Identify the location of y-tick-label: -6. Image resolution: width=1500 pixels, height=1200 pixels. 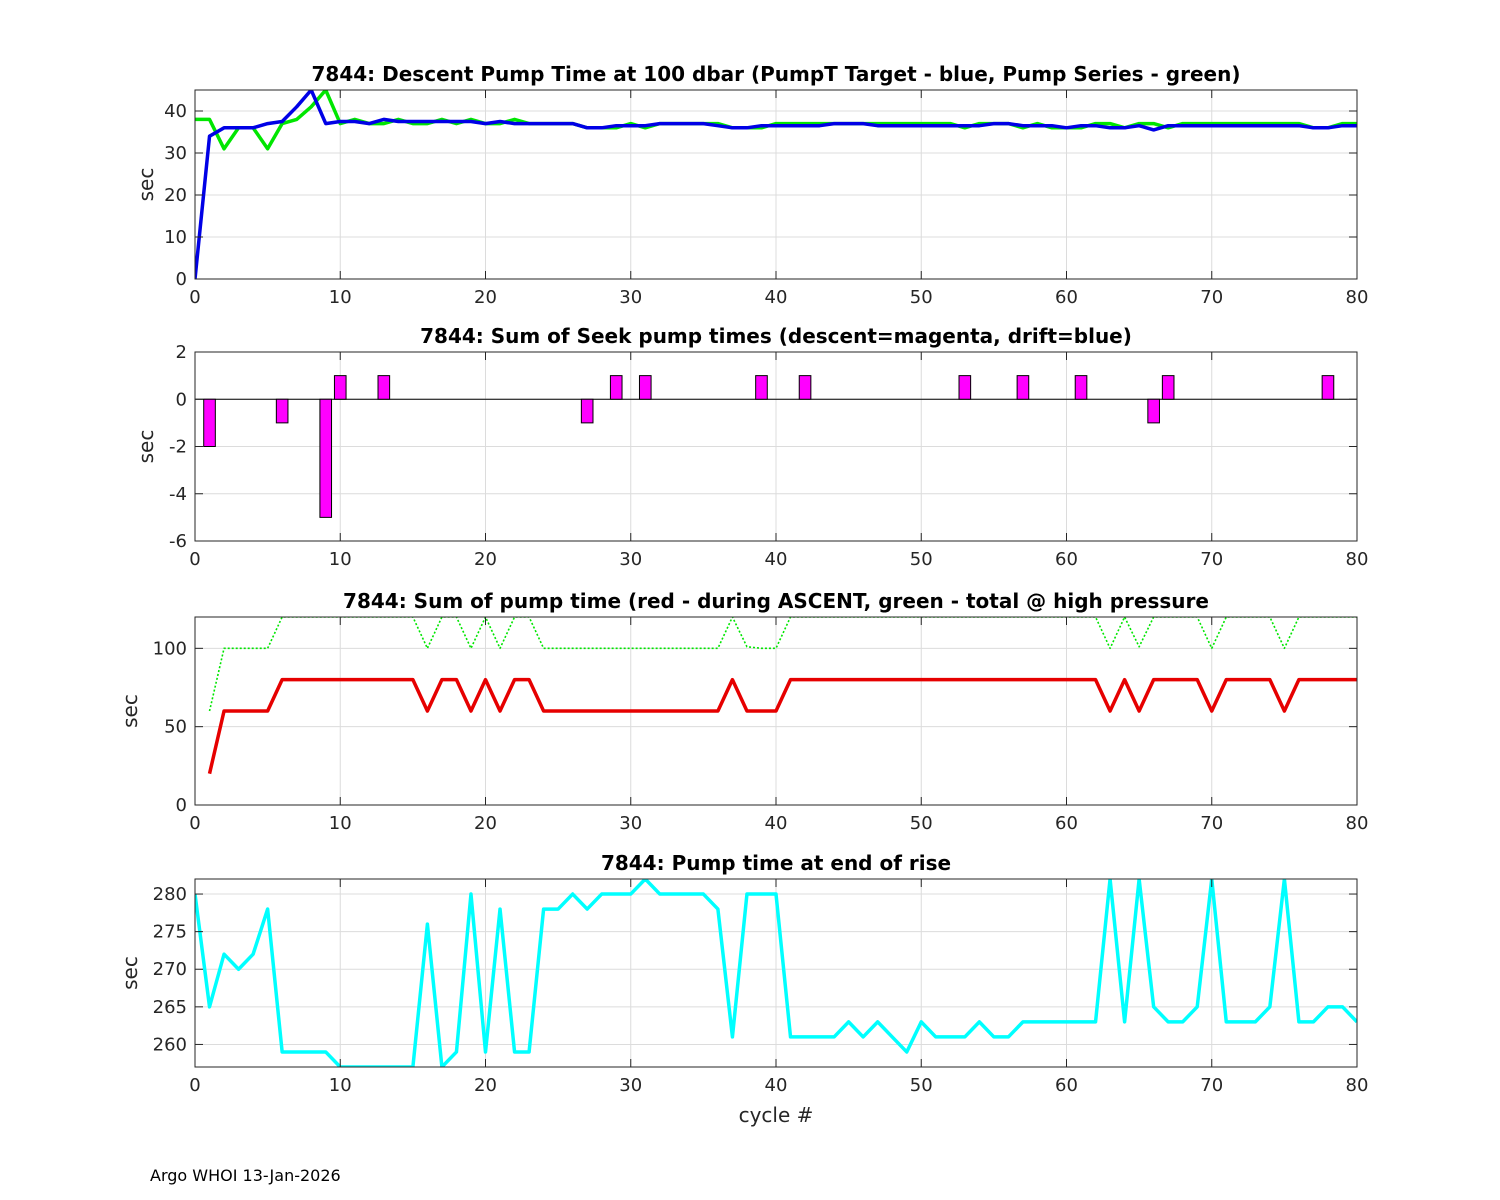
(178, 541).